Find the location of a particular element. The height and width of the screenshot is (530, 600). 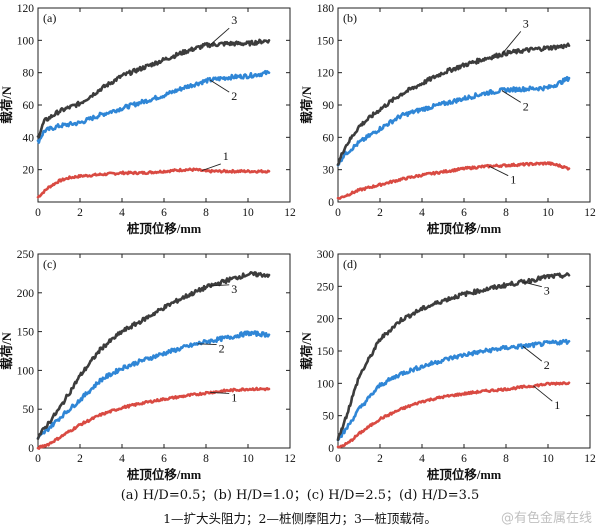

y-tick-label: 60 is located at coordinates (329, 138).